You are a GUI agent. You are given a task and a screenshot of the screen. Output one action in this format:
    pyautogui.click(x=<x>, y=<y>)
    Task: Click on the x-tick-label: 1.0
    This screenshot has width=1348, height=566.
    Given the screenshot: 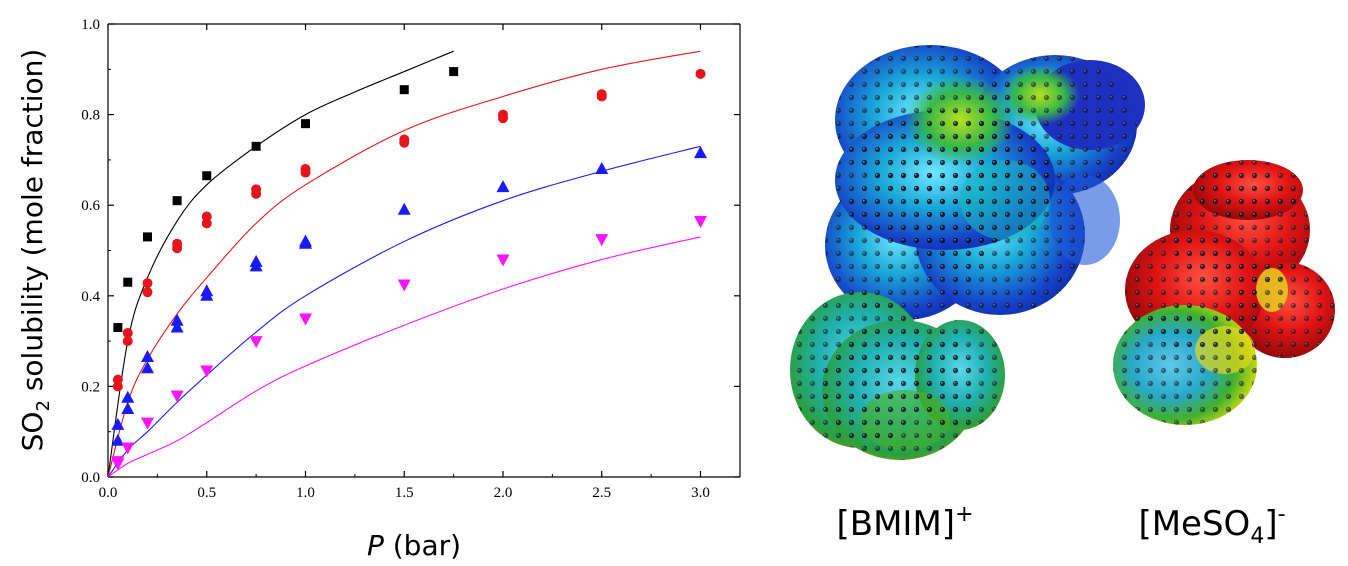 What is the action you would take?
    pyautogui.click(x=305, y=493)
    